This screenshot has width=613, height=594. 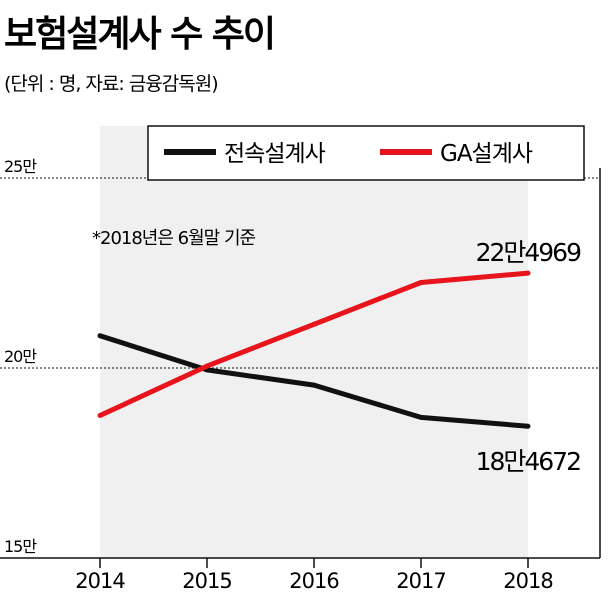 What do you see at coordinates (174, 238) in the screenshot?
I see `chart-note: *2018년은 6월말 기준` at bounding box center [174, 238].